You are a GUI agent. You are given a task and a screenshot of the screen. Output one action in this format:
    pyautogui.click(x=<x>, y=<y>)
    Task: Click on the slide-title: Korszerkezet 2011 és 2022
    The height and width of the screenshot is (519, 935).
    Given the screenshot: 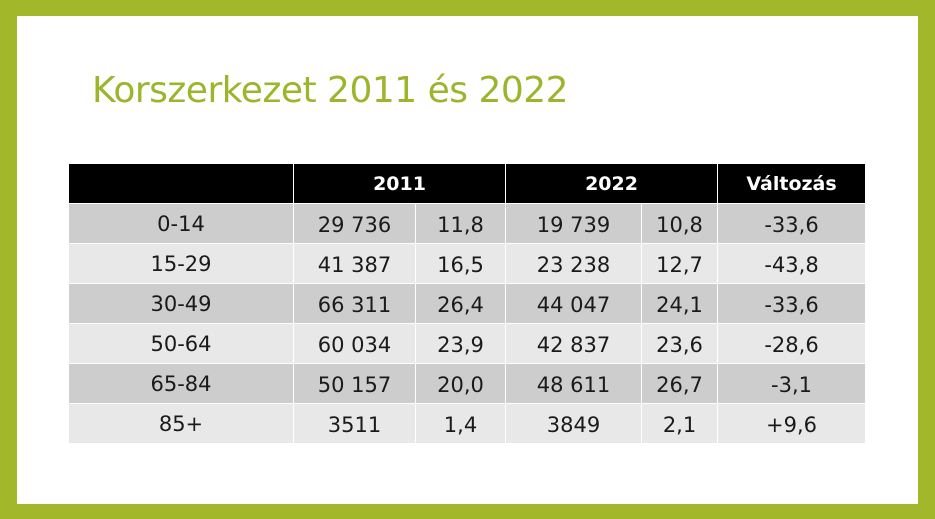 What is the action you would take?
    pyautogui.click(x=330, y=90)
    